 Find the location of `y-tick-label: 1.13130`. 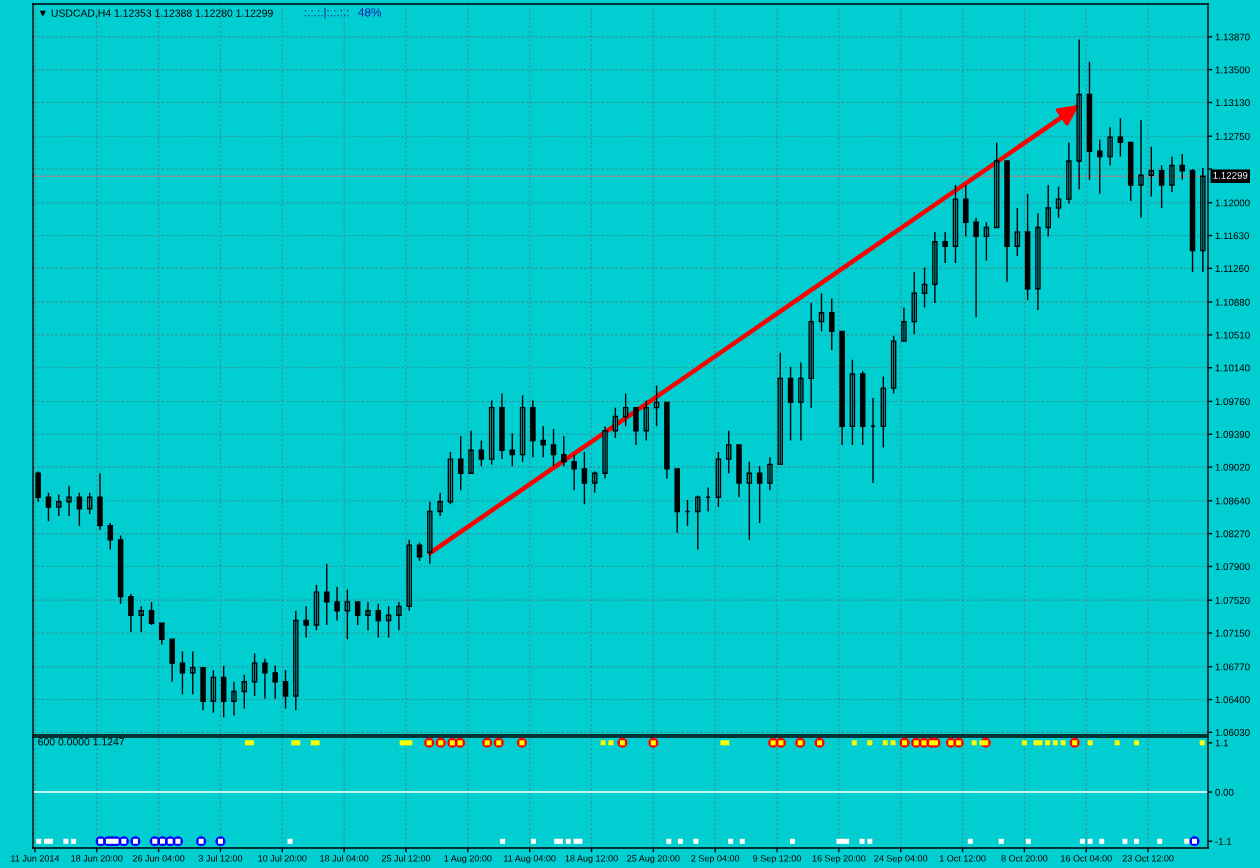

y-tick-label: 1.13130 is located at coordinates (1232, 103).